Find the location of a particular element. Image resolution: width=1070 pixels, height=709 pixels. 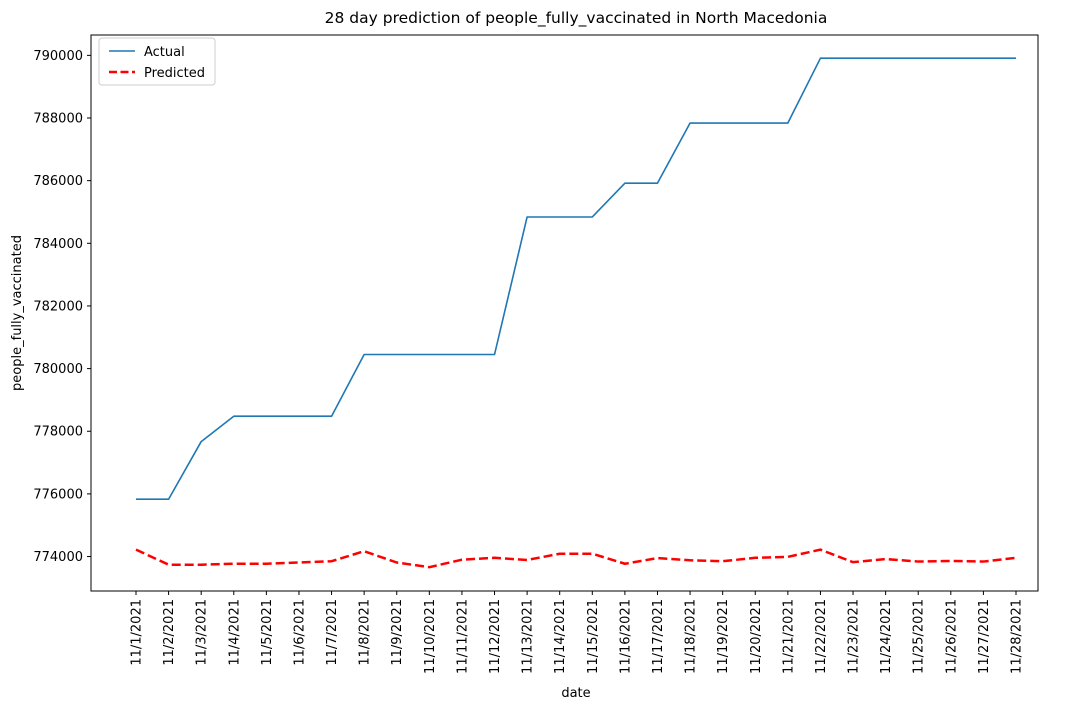

x-tick-label: 11/3/2021 is located at coordinates (202, 632).